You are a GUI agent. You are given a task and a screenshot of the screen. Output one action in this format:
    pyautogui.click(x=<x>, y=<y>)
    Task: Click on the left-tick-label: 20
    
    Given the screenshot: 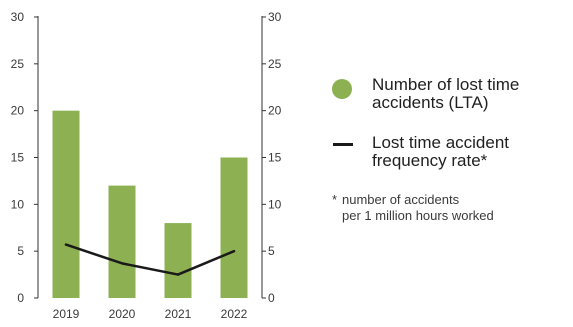 What is the action you would take?
    pyautogui.click(x=18, y=111)
    